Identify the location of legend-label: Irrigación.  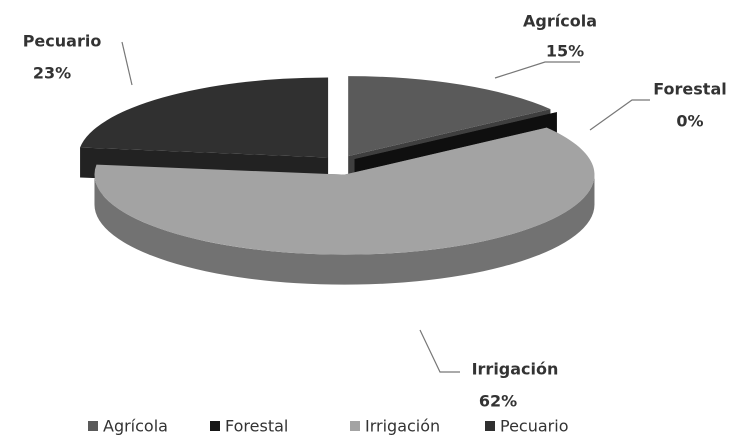
(402, 426).